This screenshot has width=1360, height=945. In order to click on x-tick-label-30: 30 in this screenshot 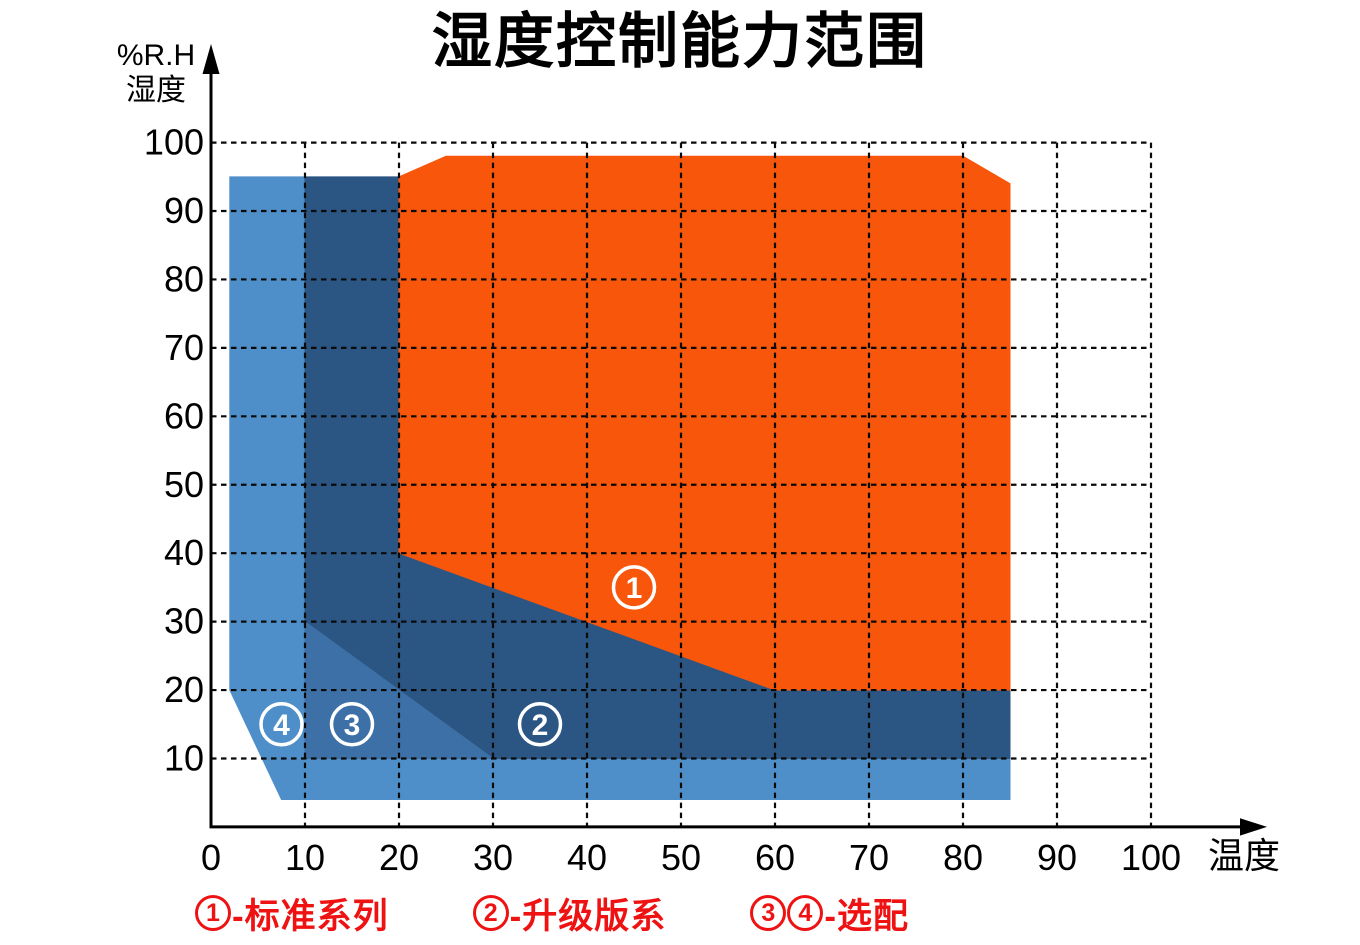, I will do `click(493, 857)`.